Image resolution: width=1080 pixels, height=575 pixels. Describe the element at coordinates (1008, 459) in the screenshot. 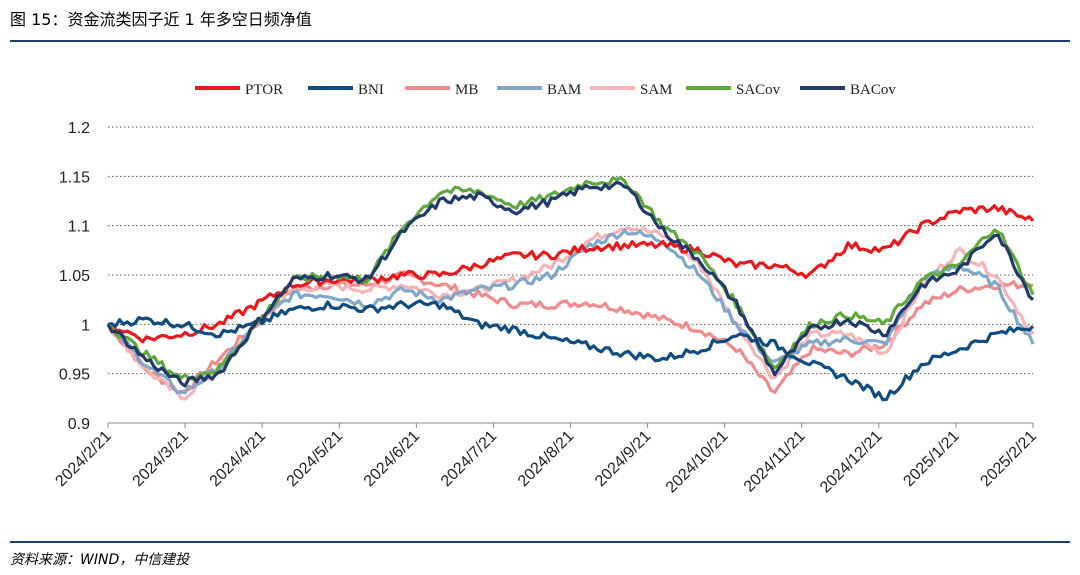

I see `x-tick-label: 2025/2/21` at that location.